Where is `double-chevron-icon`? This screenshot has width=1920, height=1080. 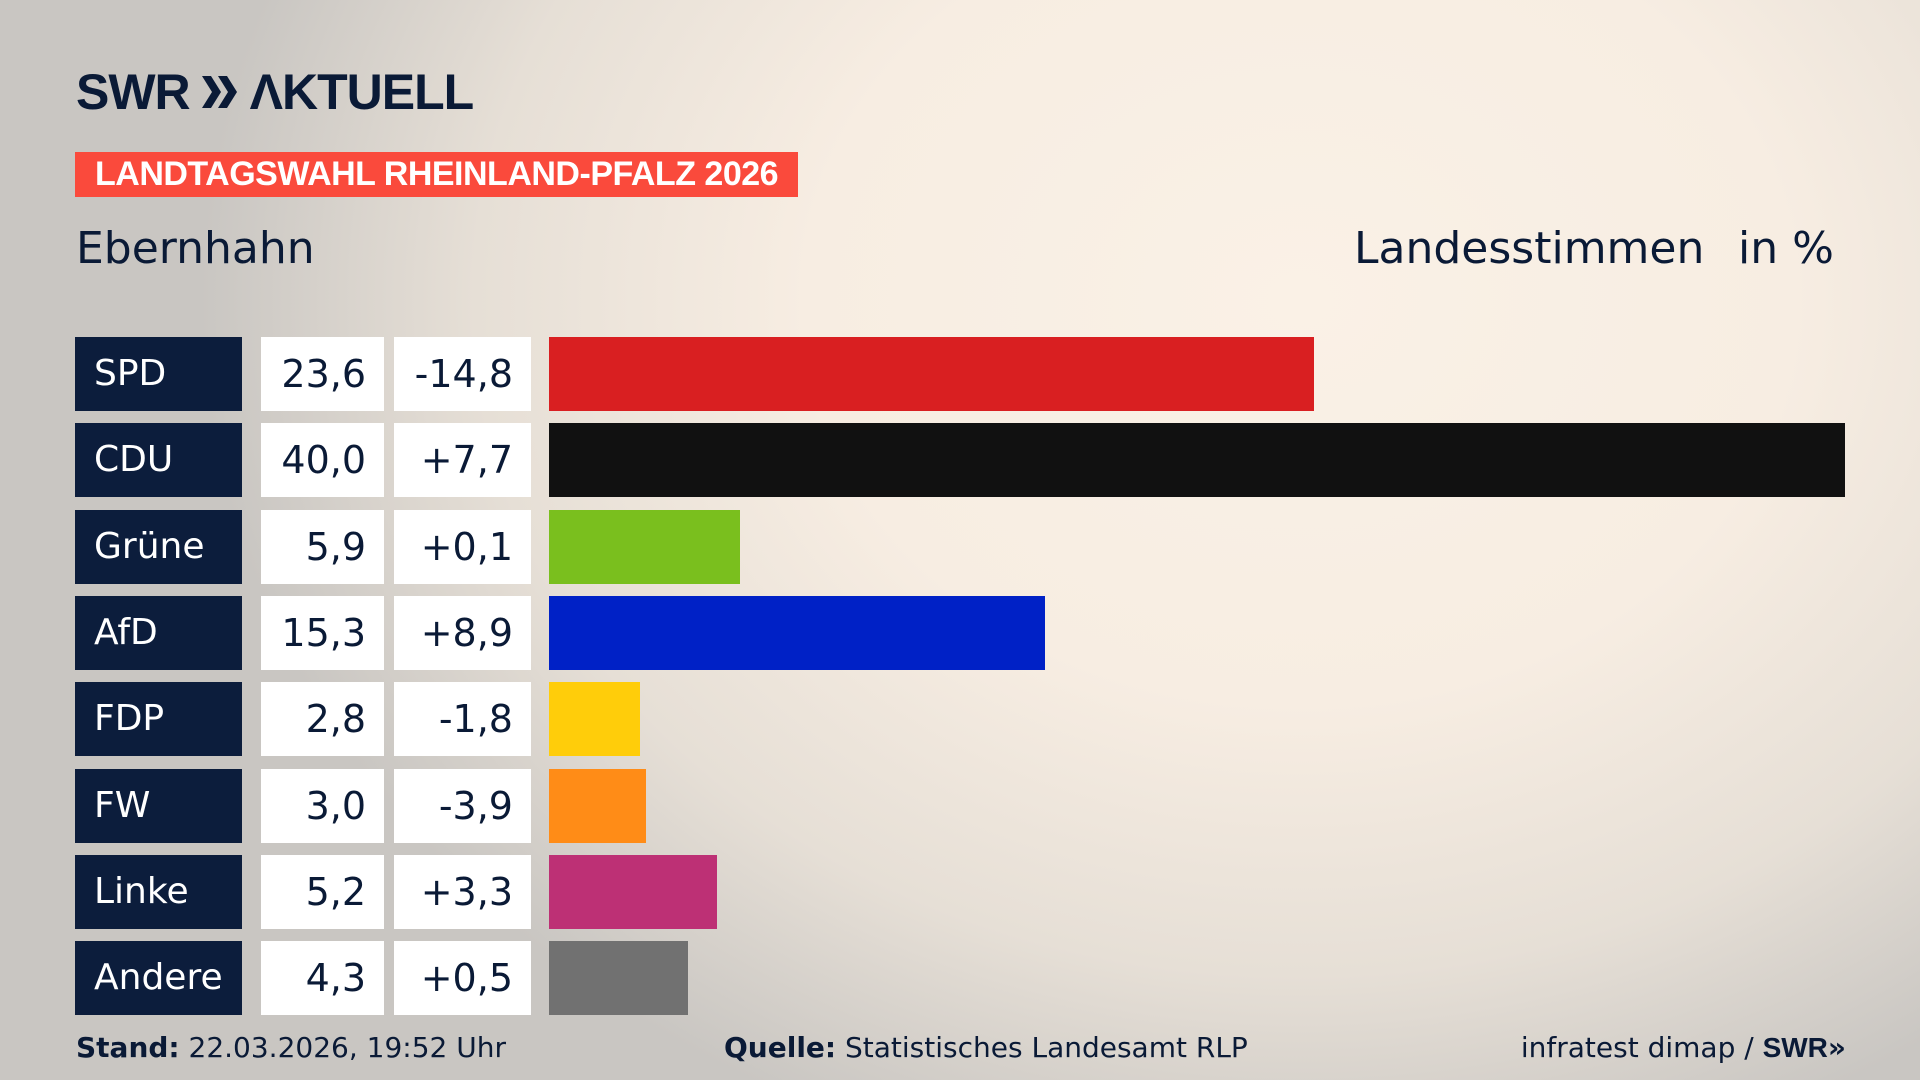
double-chevron-icon is located at coordinates (219, 92).